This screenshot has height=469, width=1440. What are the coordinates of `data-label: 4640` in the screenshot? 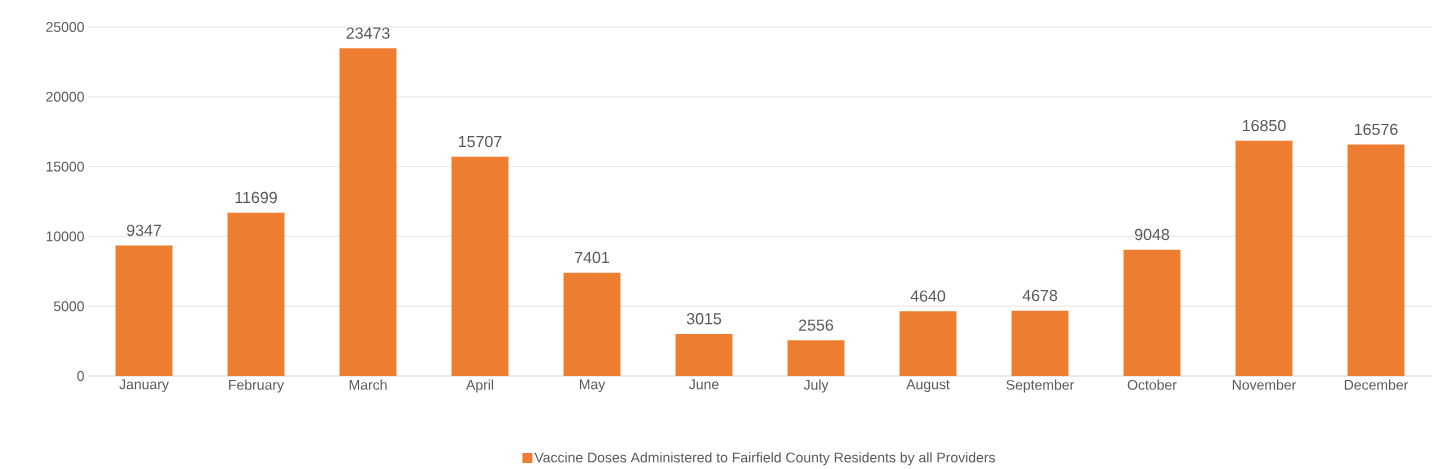 It's located at (928, 296).